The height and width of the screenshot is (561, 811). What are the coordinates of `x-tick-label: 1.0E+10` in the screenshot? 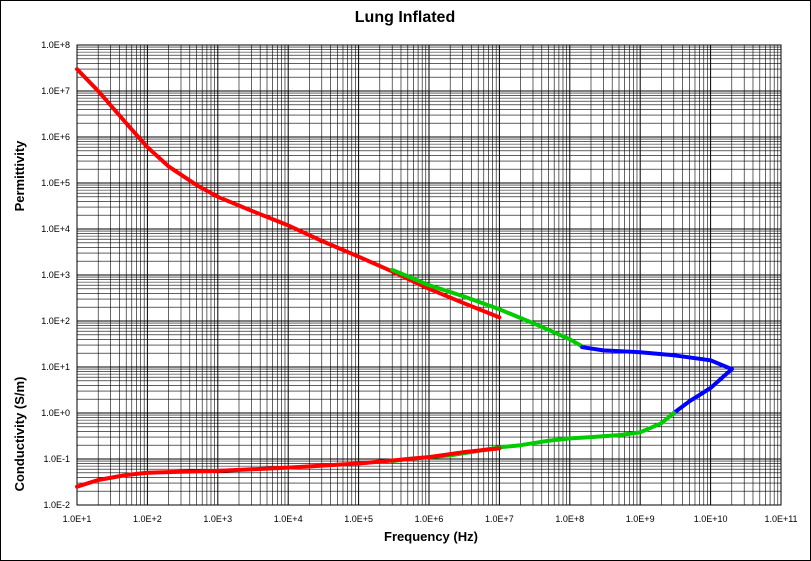 It's located at (711, 519).